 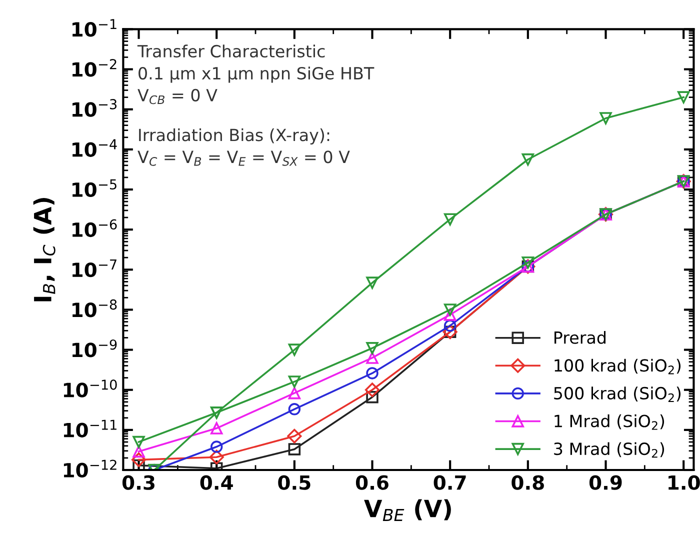 What do you see at coordinates (90, 389) in the screenshot?
I see `y-tick-label: 10$^{−10}$` at bounding box center [90, 389].